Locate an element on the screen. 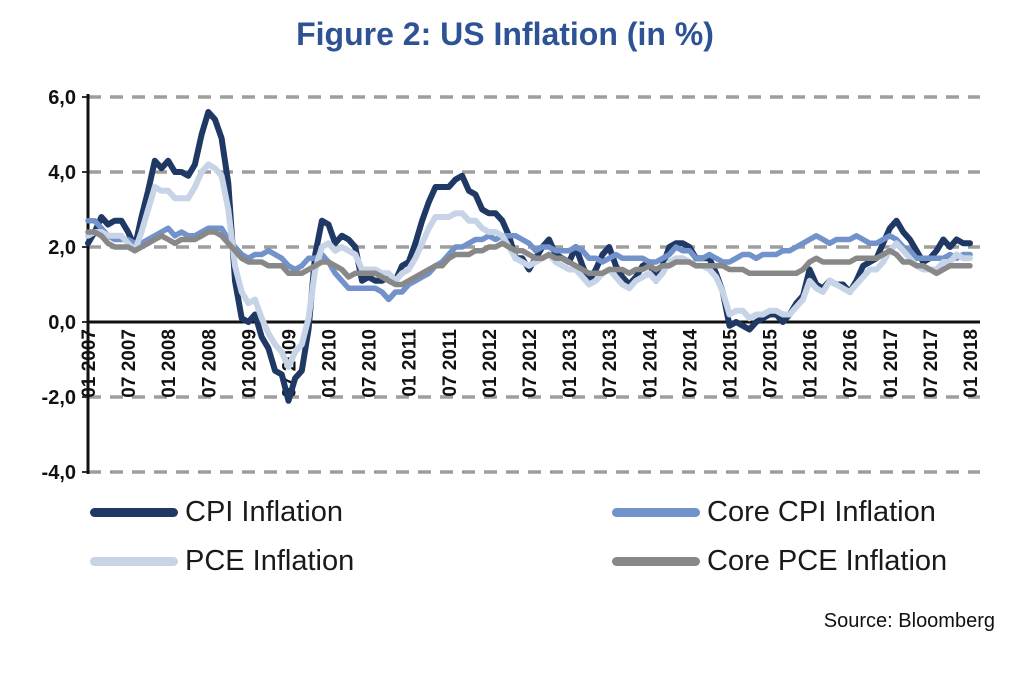 This screenshot has width=1024, height=673. x-axis-label: 01 2009 is located at coordinates (249, 363).